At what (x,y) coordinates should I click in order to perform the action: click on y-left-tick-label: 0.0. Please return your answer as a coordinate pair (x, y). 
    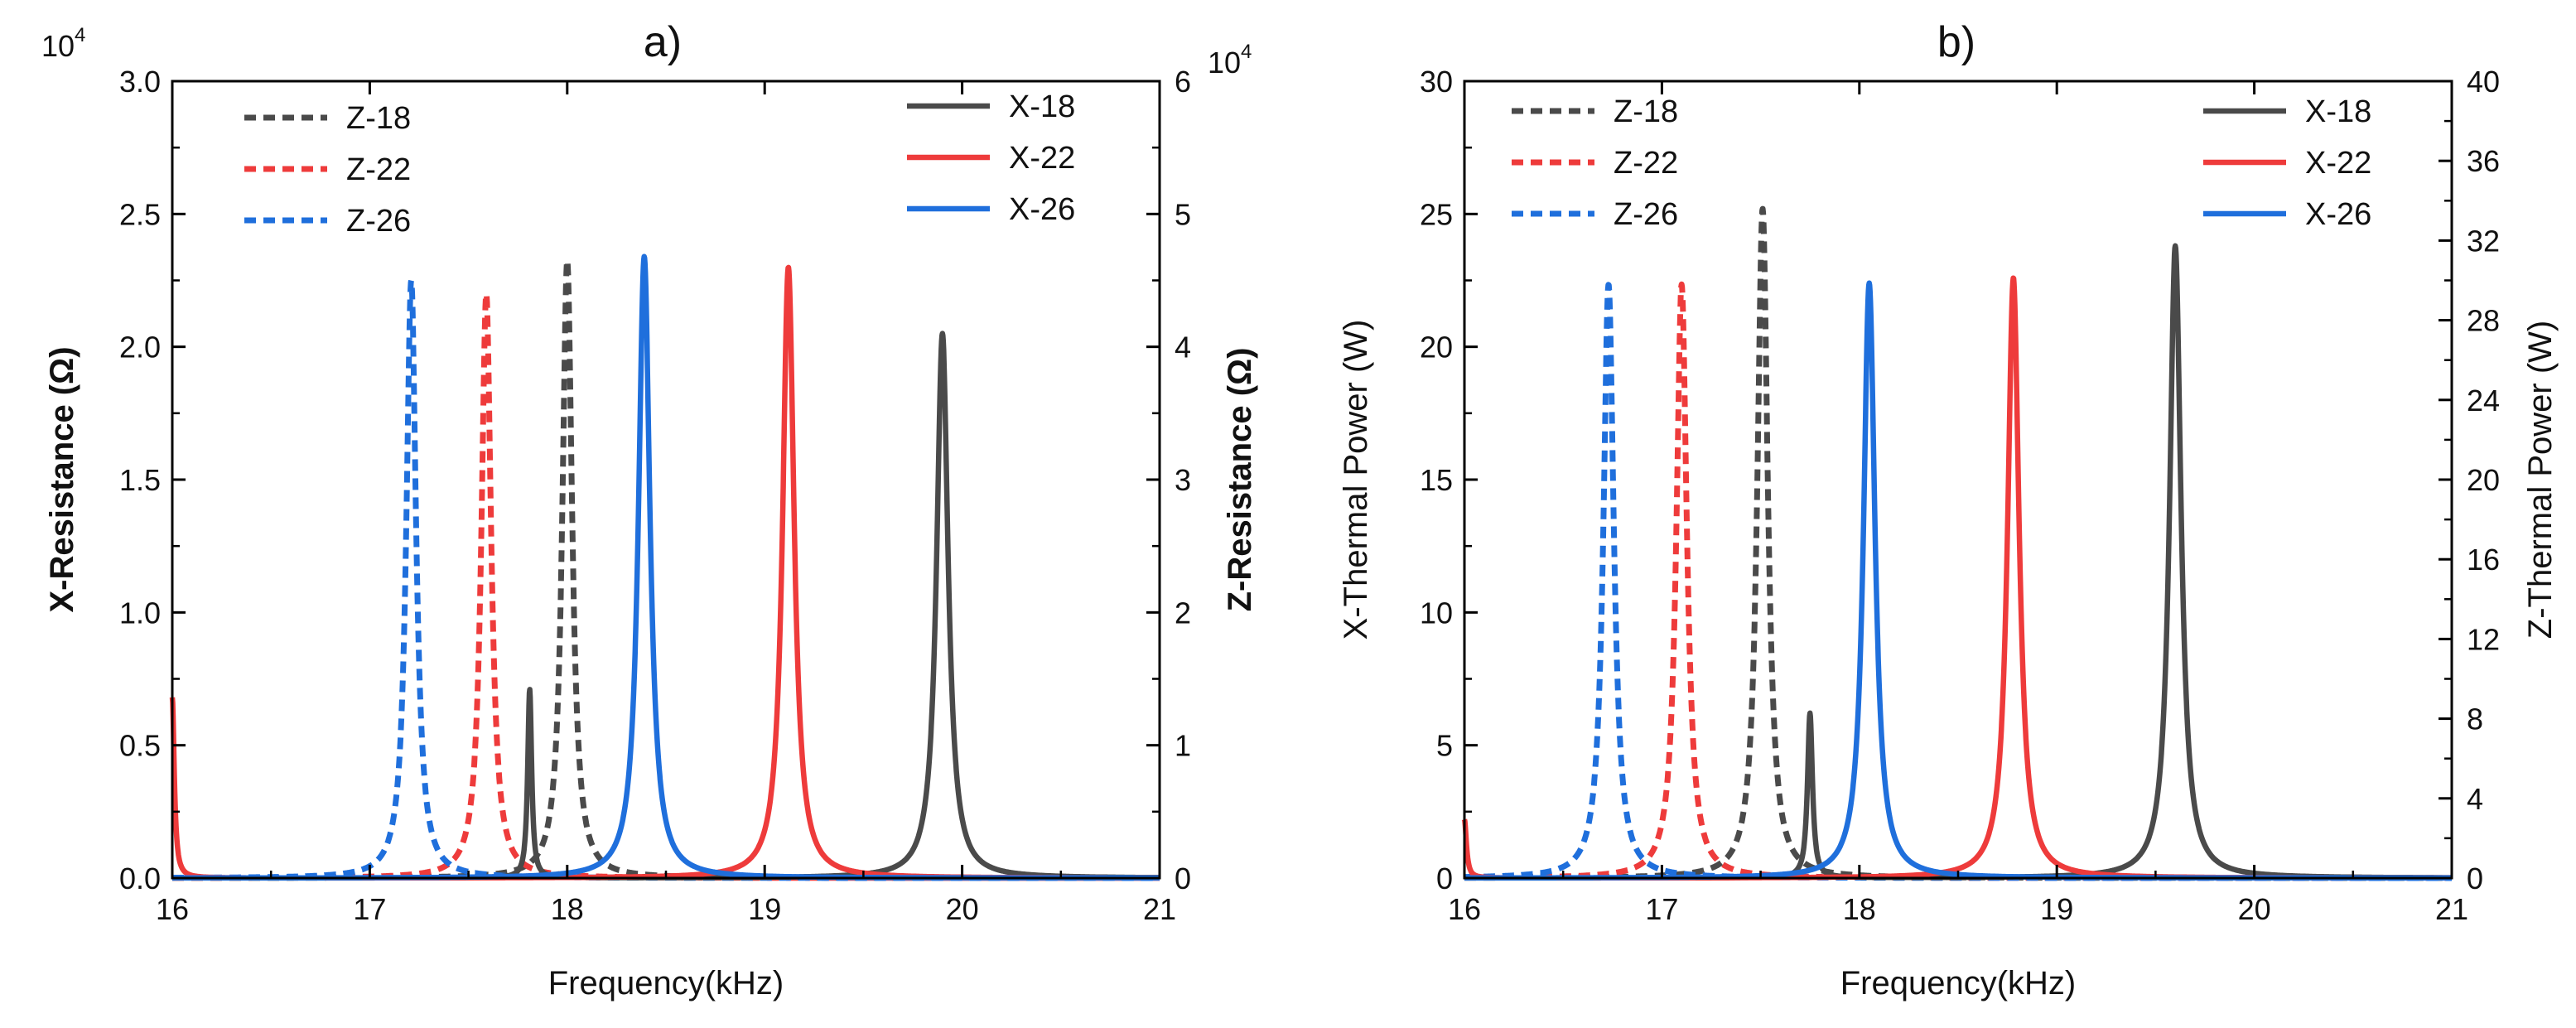
    Looking at the image, I should click on (140, 878).